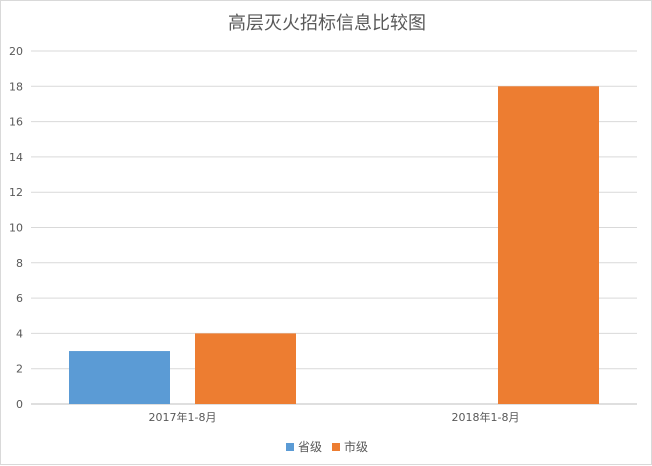  What do you see at coordinates (19, 263) in the screenshot?
I see `y-tick-label: 8` at bounding box center [19, 263].